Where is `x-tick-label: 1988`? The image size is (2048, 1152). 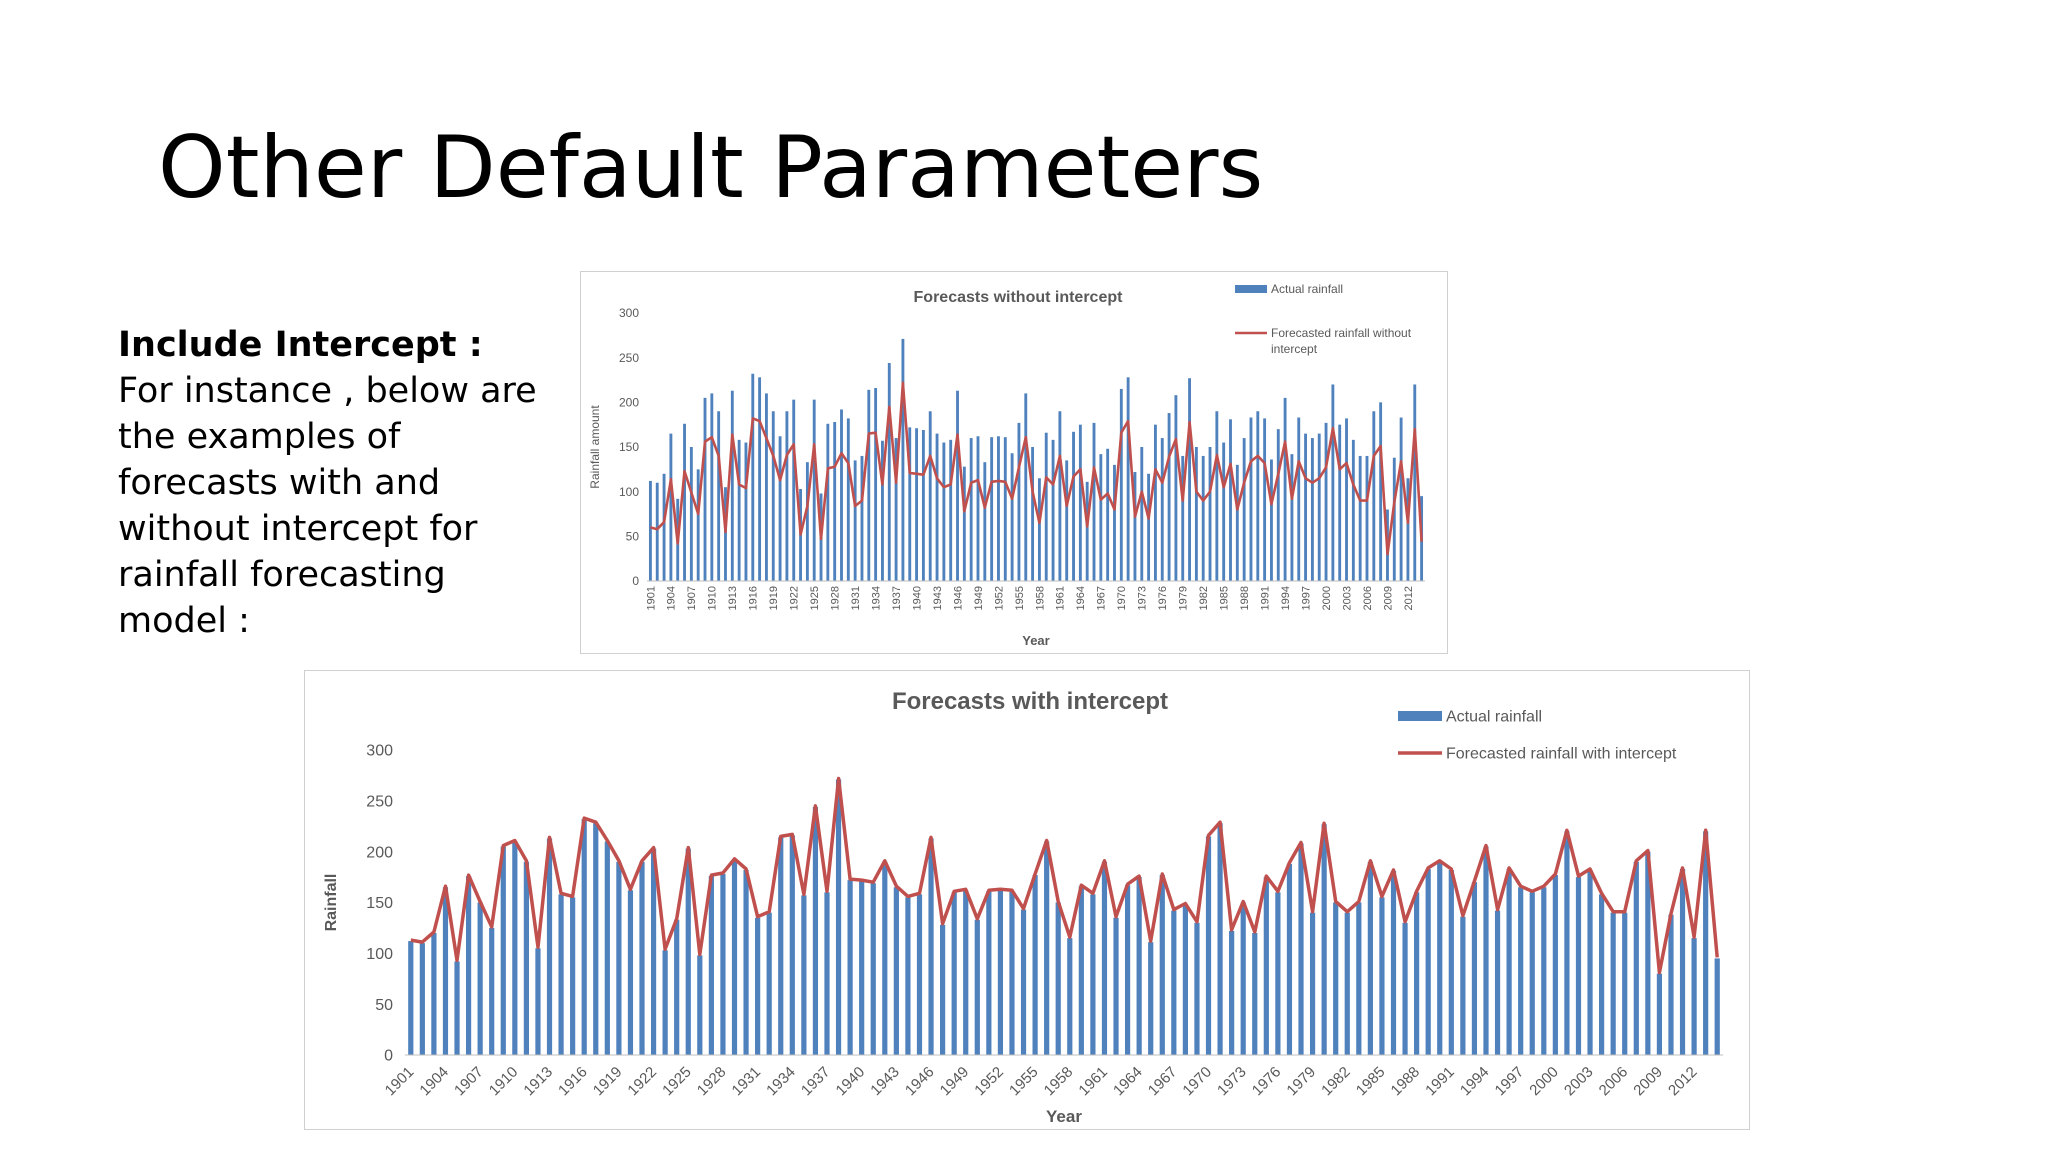
x-tick-label: 1988 is located at coordinates (1406, 1082).